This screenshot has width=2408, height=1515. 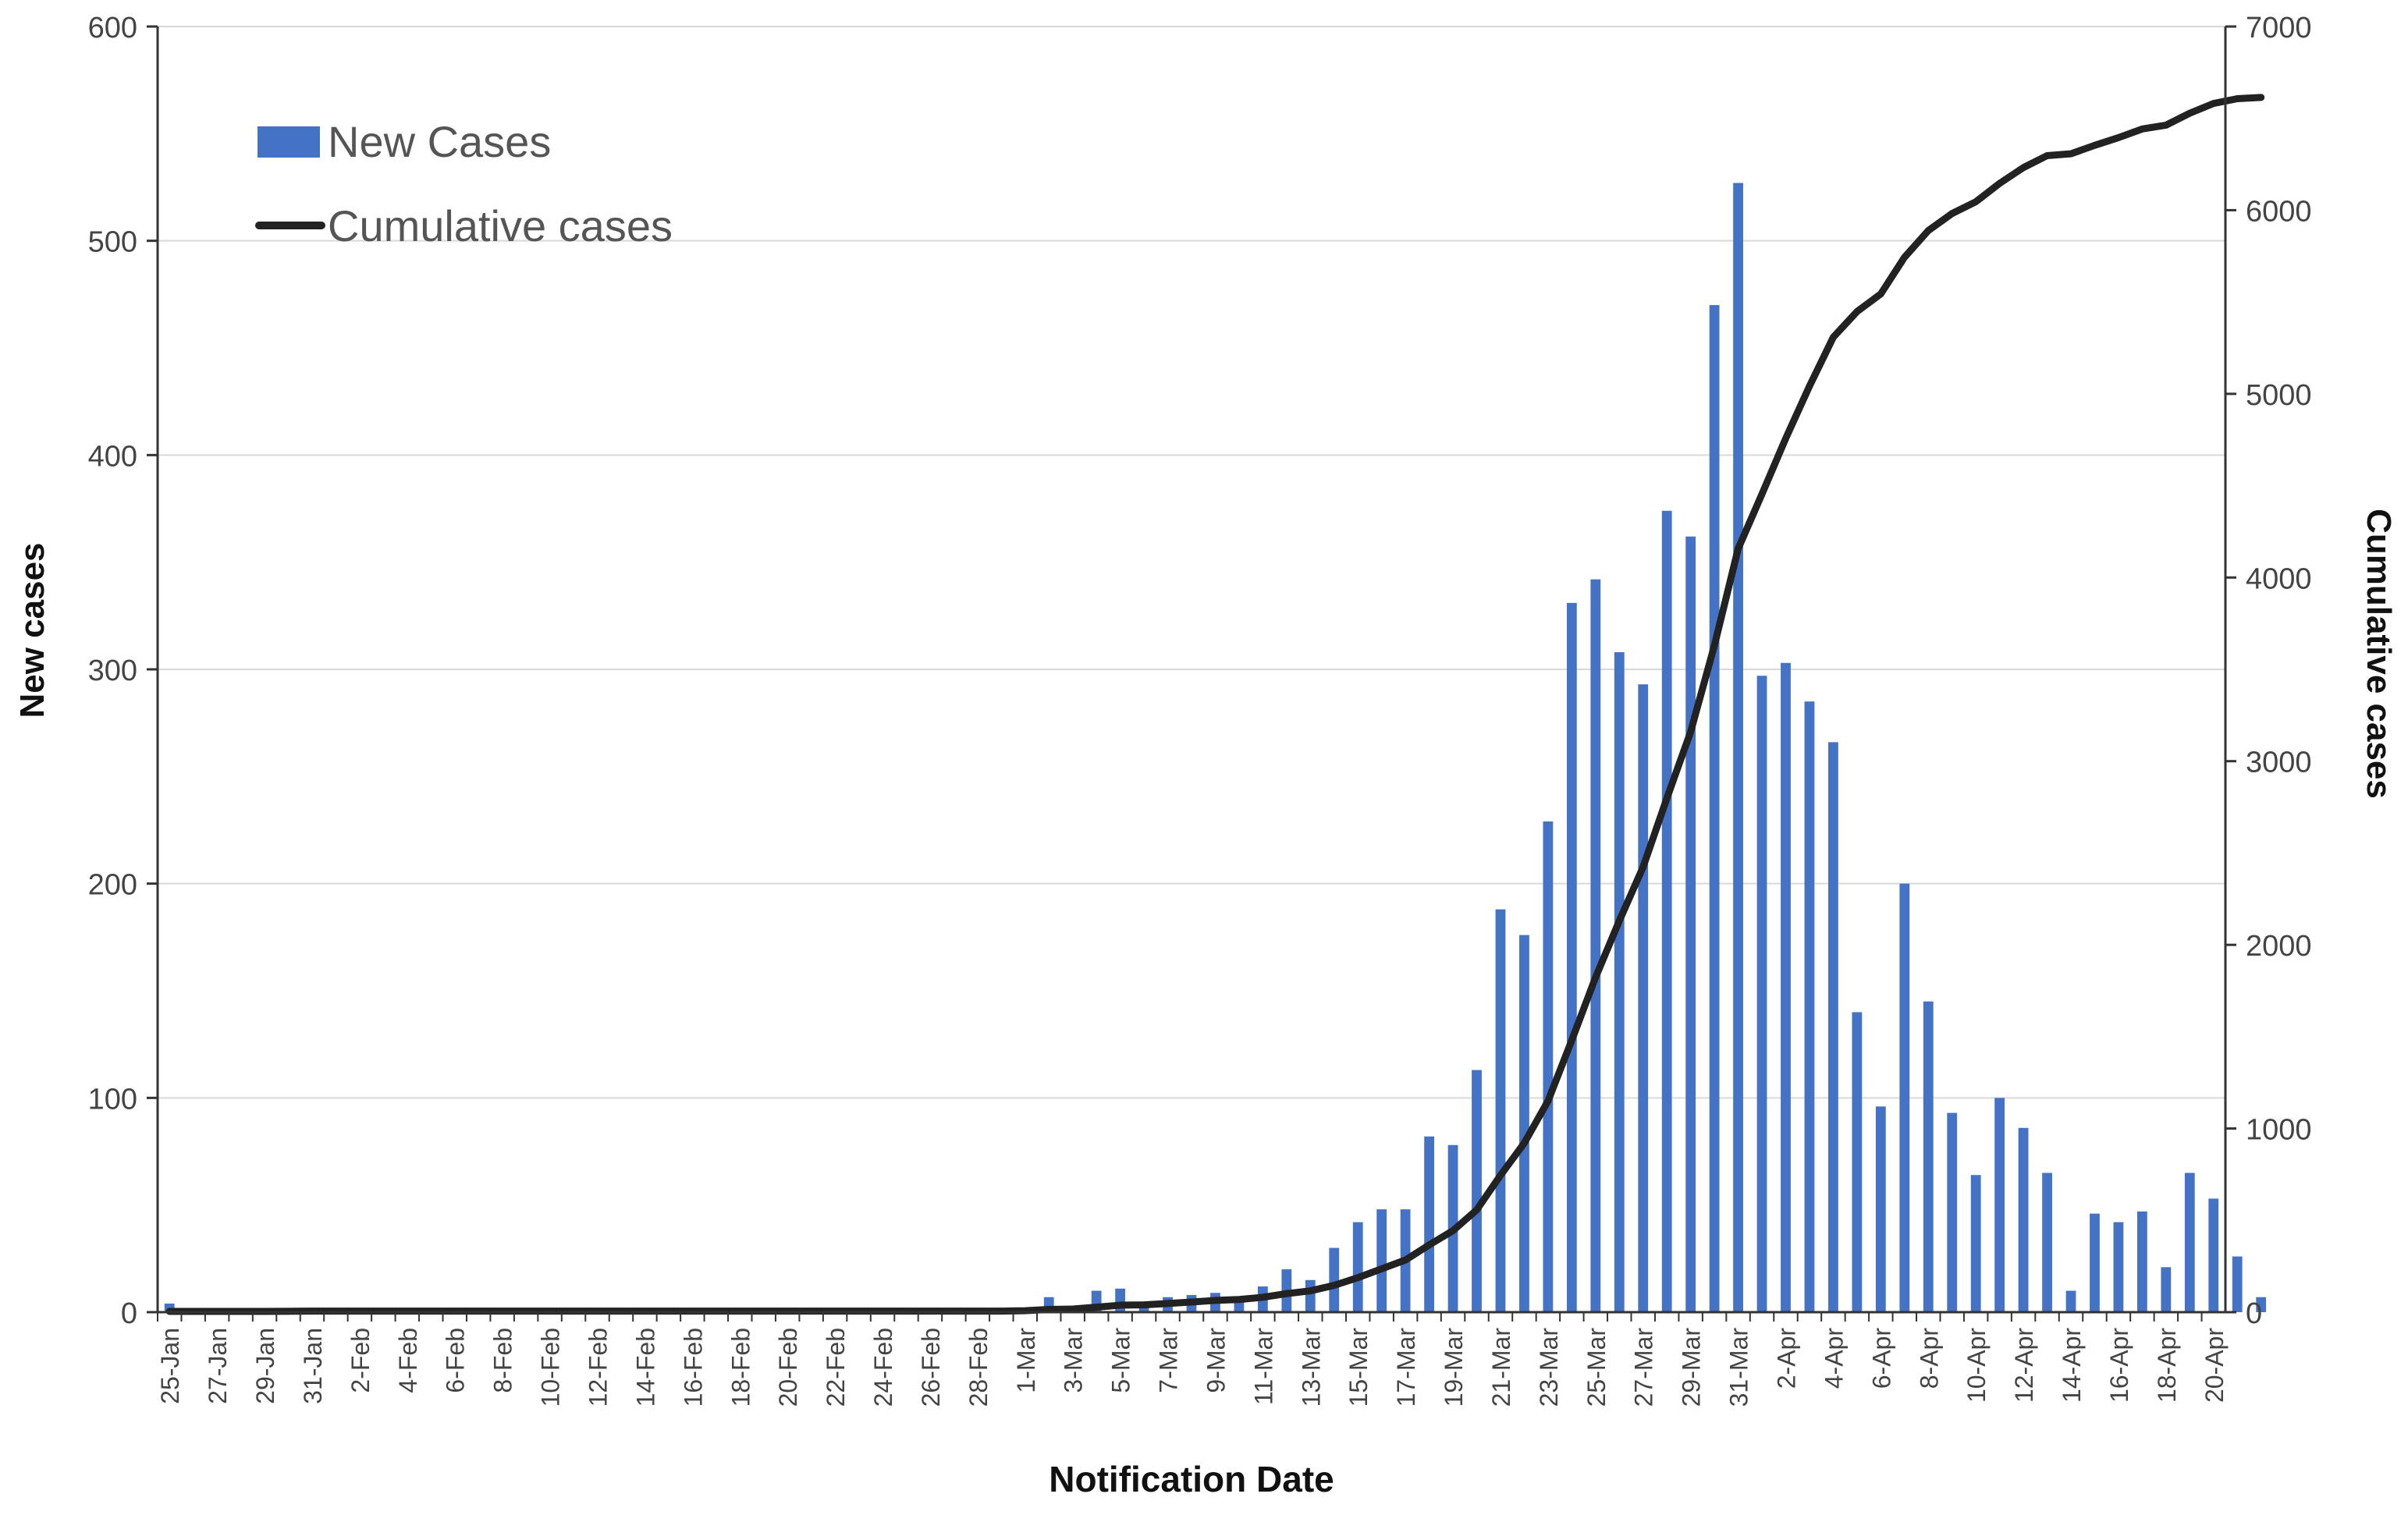 I want to click on legend: New Cases Cumulative cases, so click(x=464, y=183).